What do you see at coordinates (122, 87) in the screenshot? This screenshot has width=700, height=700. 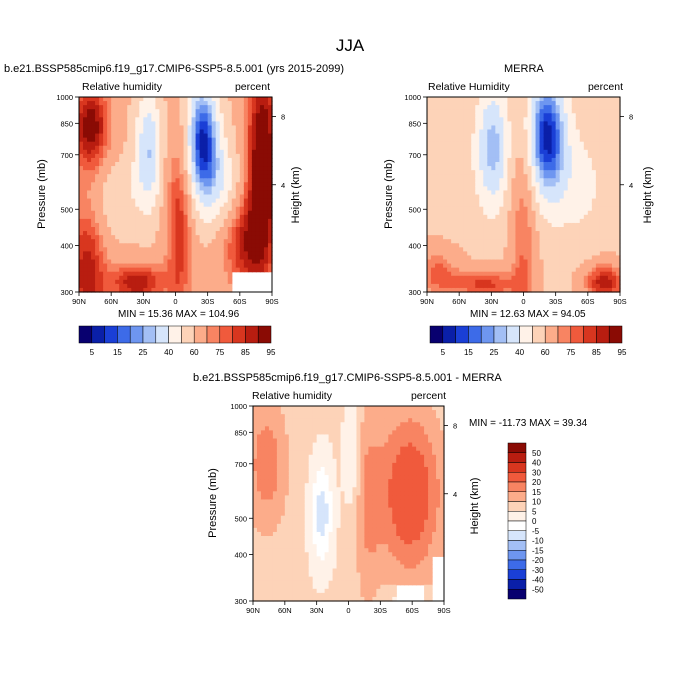 I see `panel-1-left-string: Relative humidity` at bounding box center [122, 87].